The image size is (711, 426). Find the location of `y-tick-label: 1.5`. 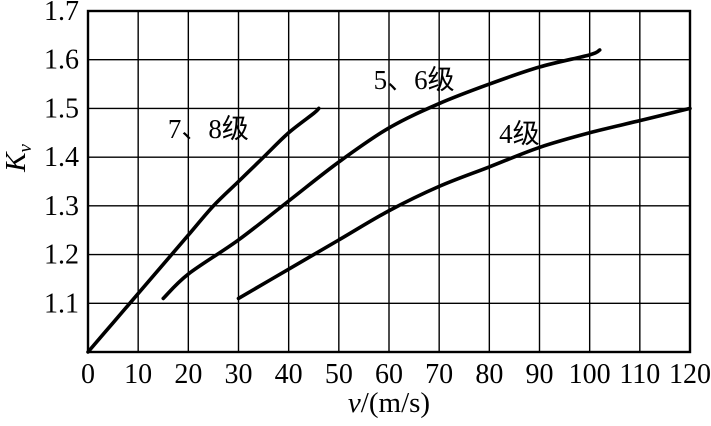

y-tick-label: 1.5 is located at coordinates (61, 108).